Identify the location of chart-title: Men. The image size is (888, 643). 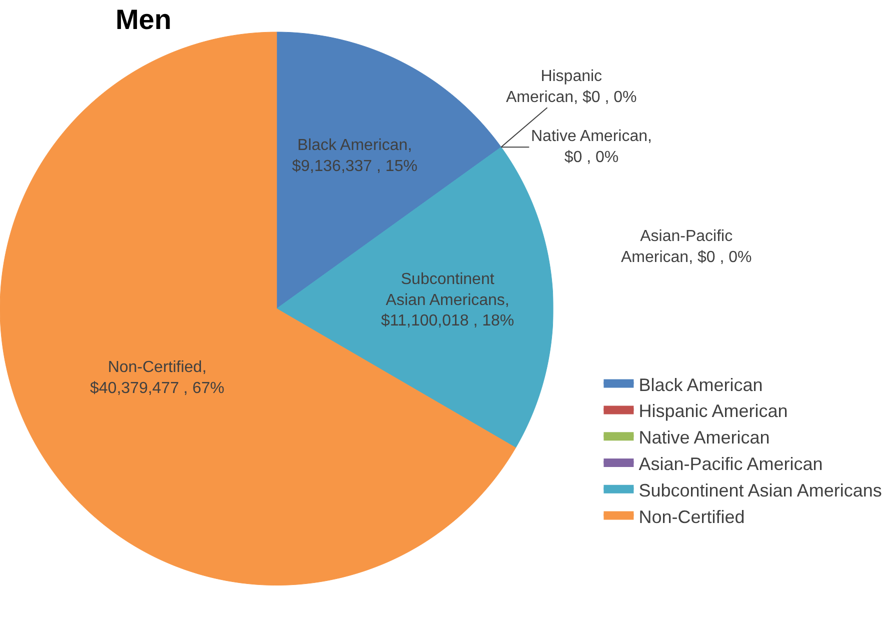
(143, 20).